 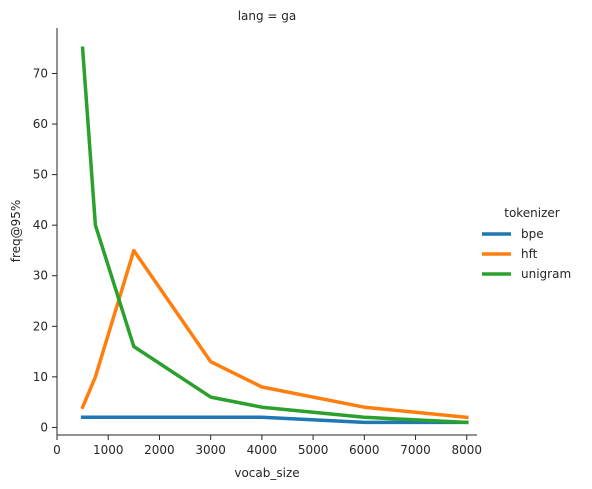 What do you see at coordinates (44, 427) in the screenshot?
I see `y-tick-label: 0` at bounding box center [44, 427].